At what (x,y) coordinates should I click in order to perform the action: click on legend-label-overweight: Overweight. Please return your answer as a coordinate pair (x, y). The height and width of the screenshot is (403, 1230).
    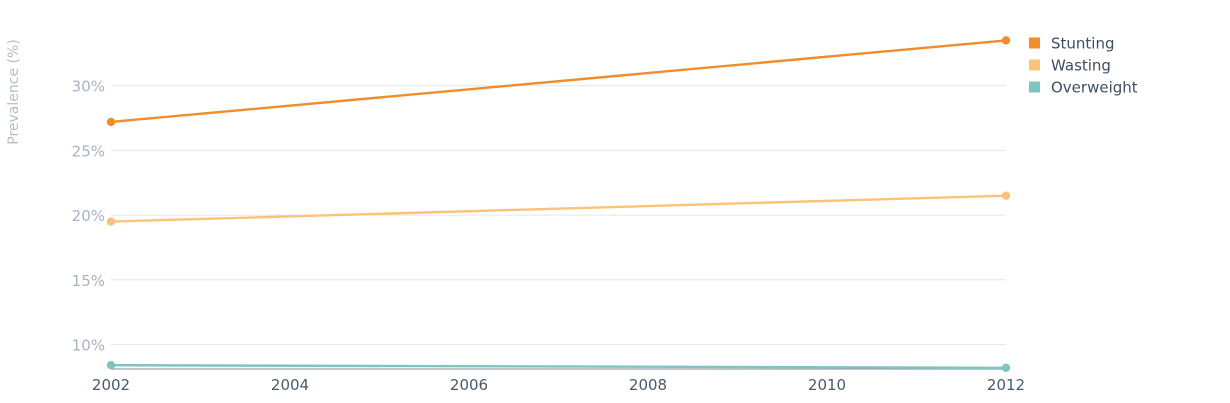
    Looking at the image, I should click on (1094, 88).